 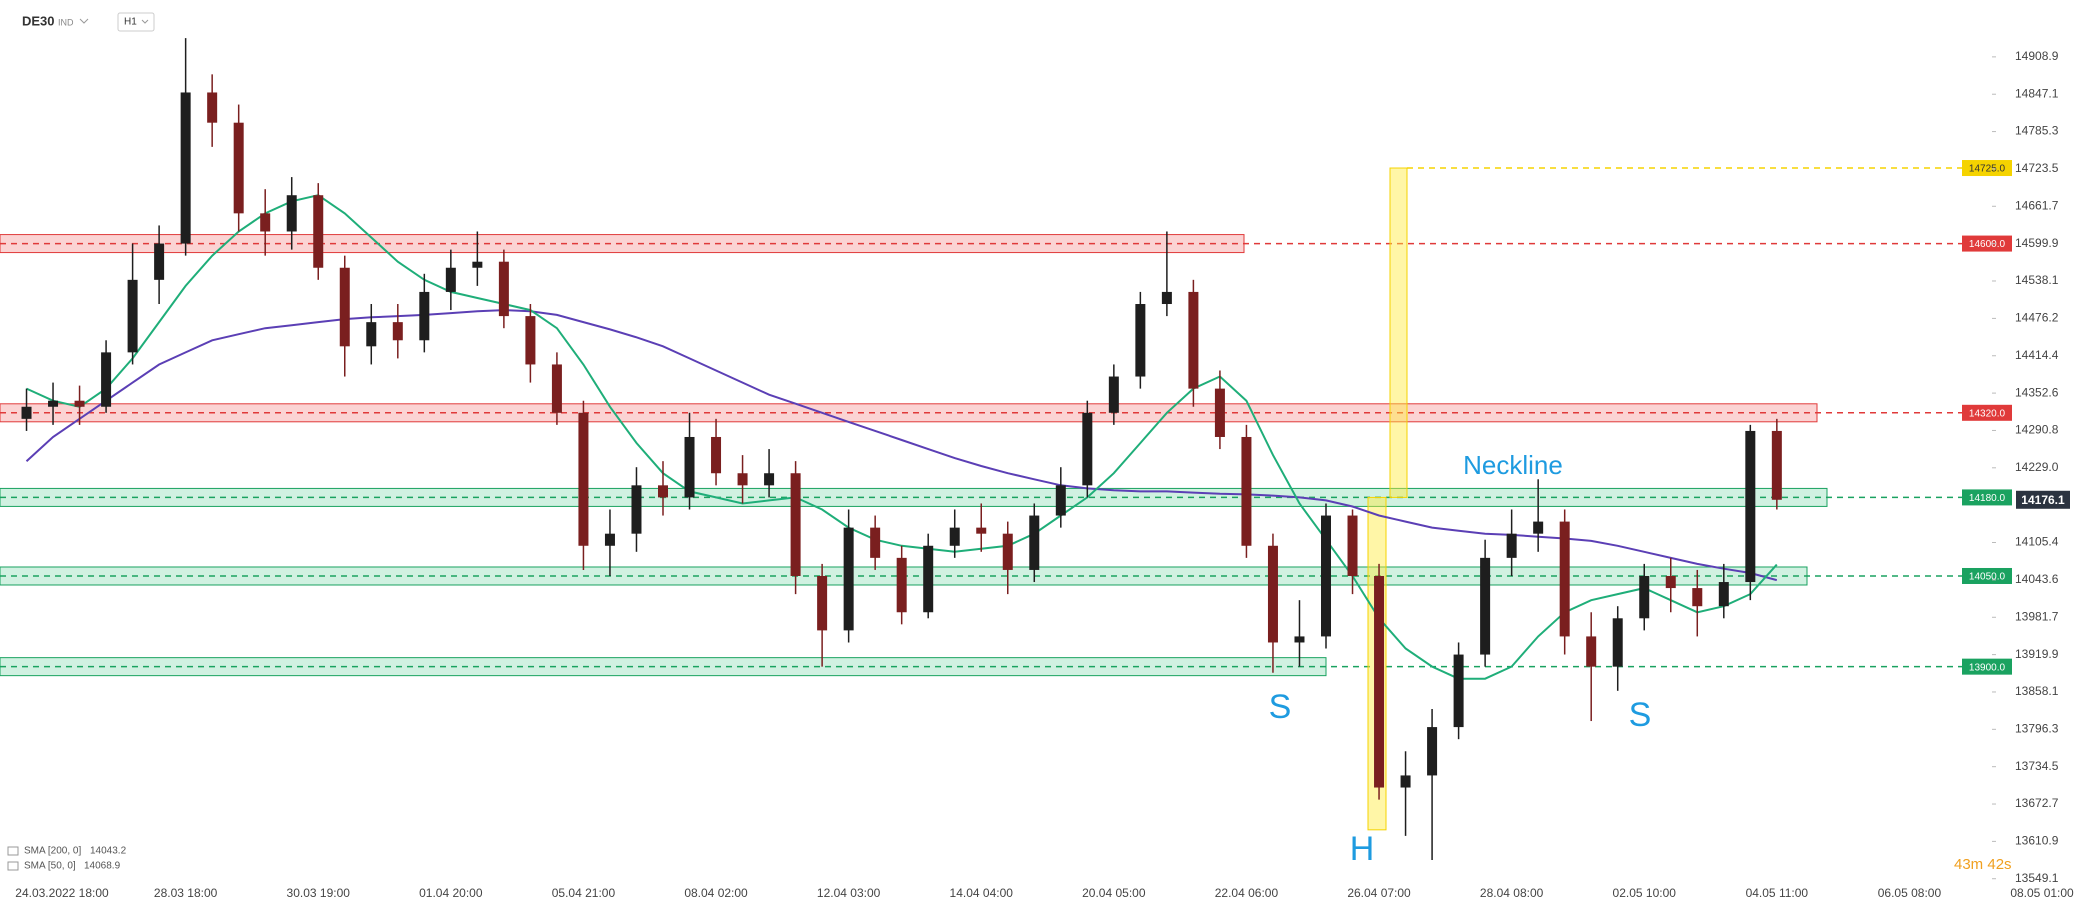 What do you see at coordinates (2037, 131) in the screenshot?
I see `y-tick-label: 14785.3` at bounding box center [2037, 131].